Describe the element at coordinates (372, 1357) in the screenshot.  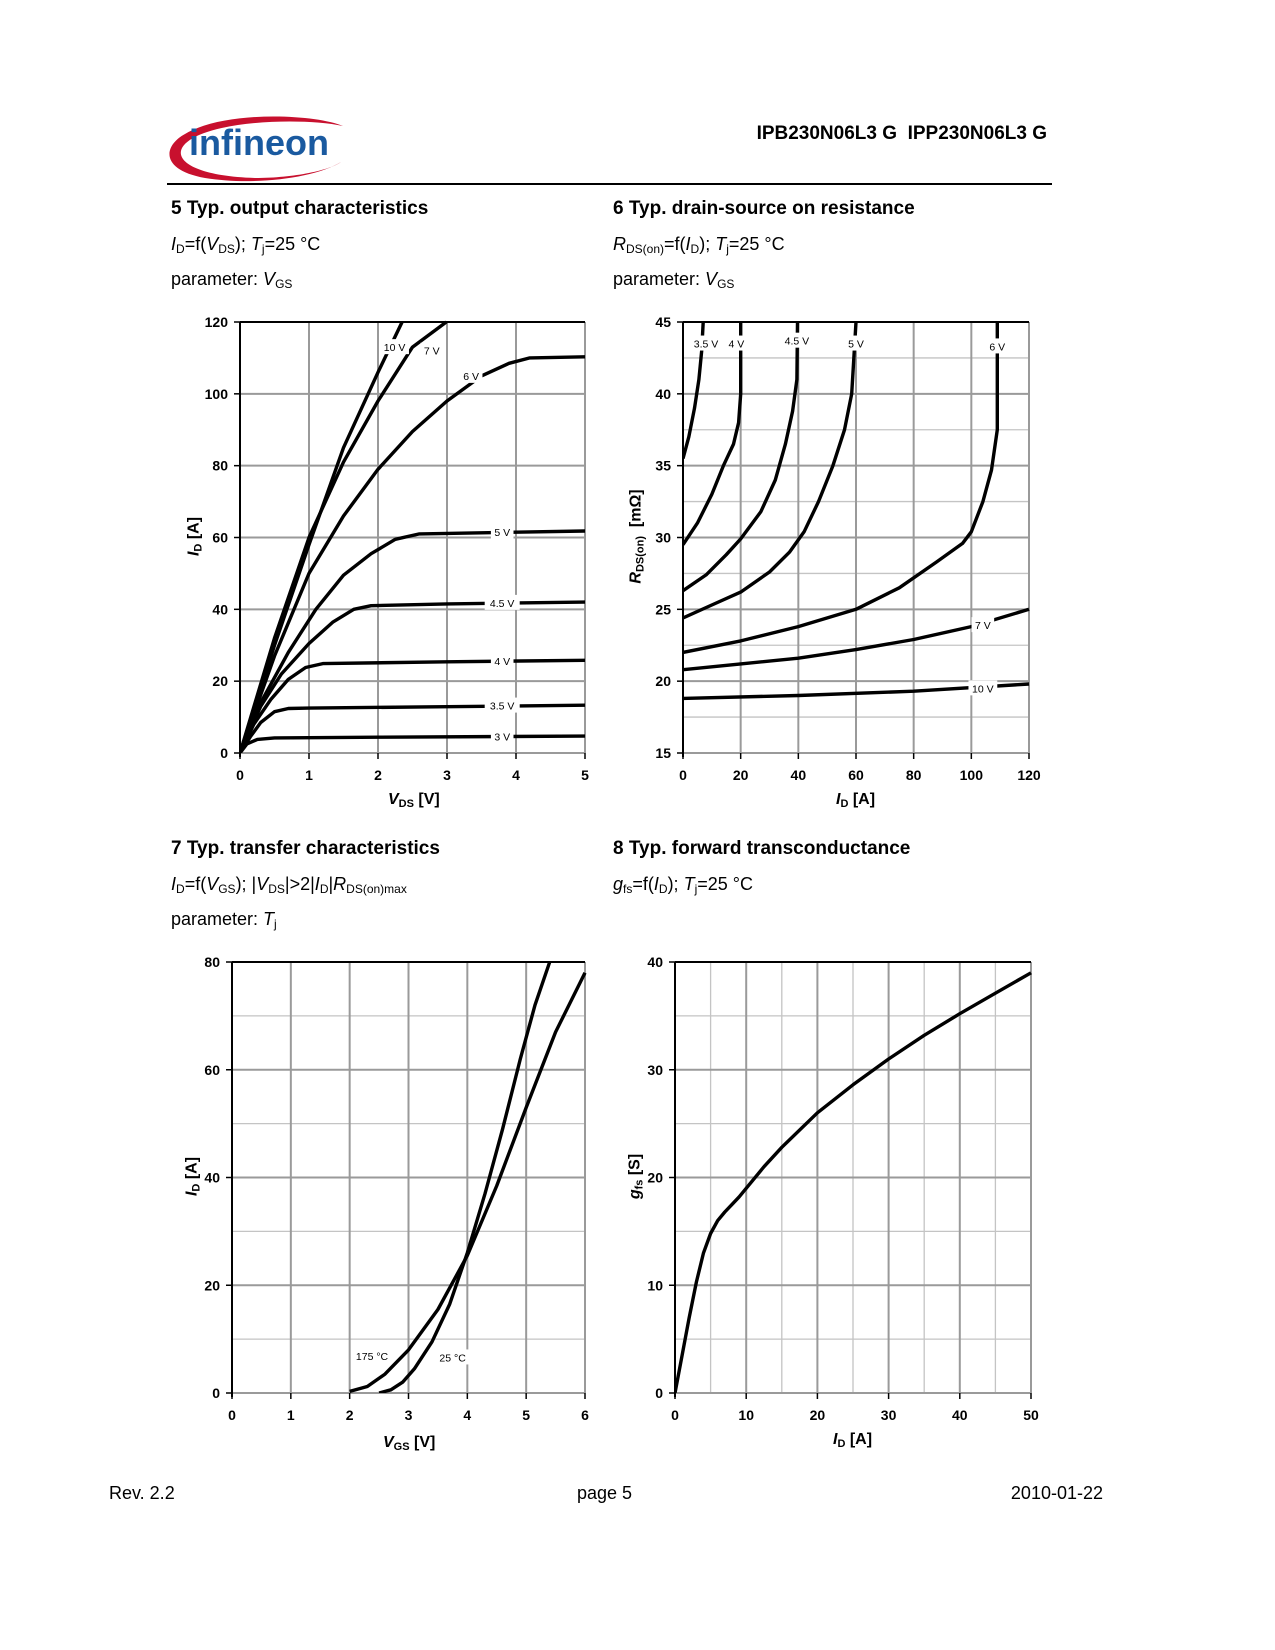
I see `series-label: 175 °C` at that location.